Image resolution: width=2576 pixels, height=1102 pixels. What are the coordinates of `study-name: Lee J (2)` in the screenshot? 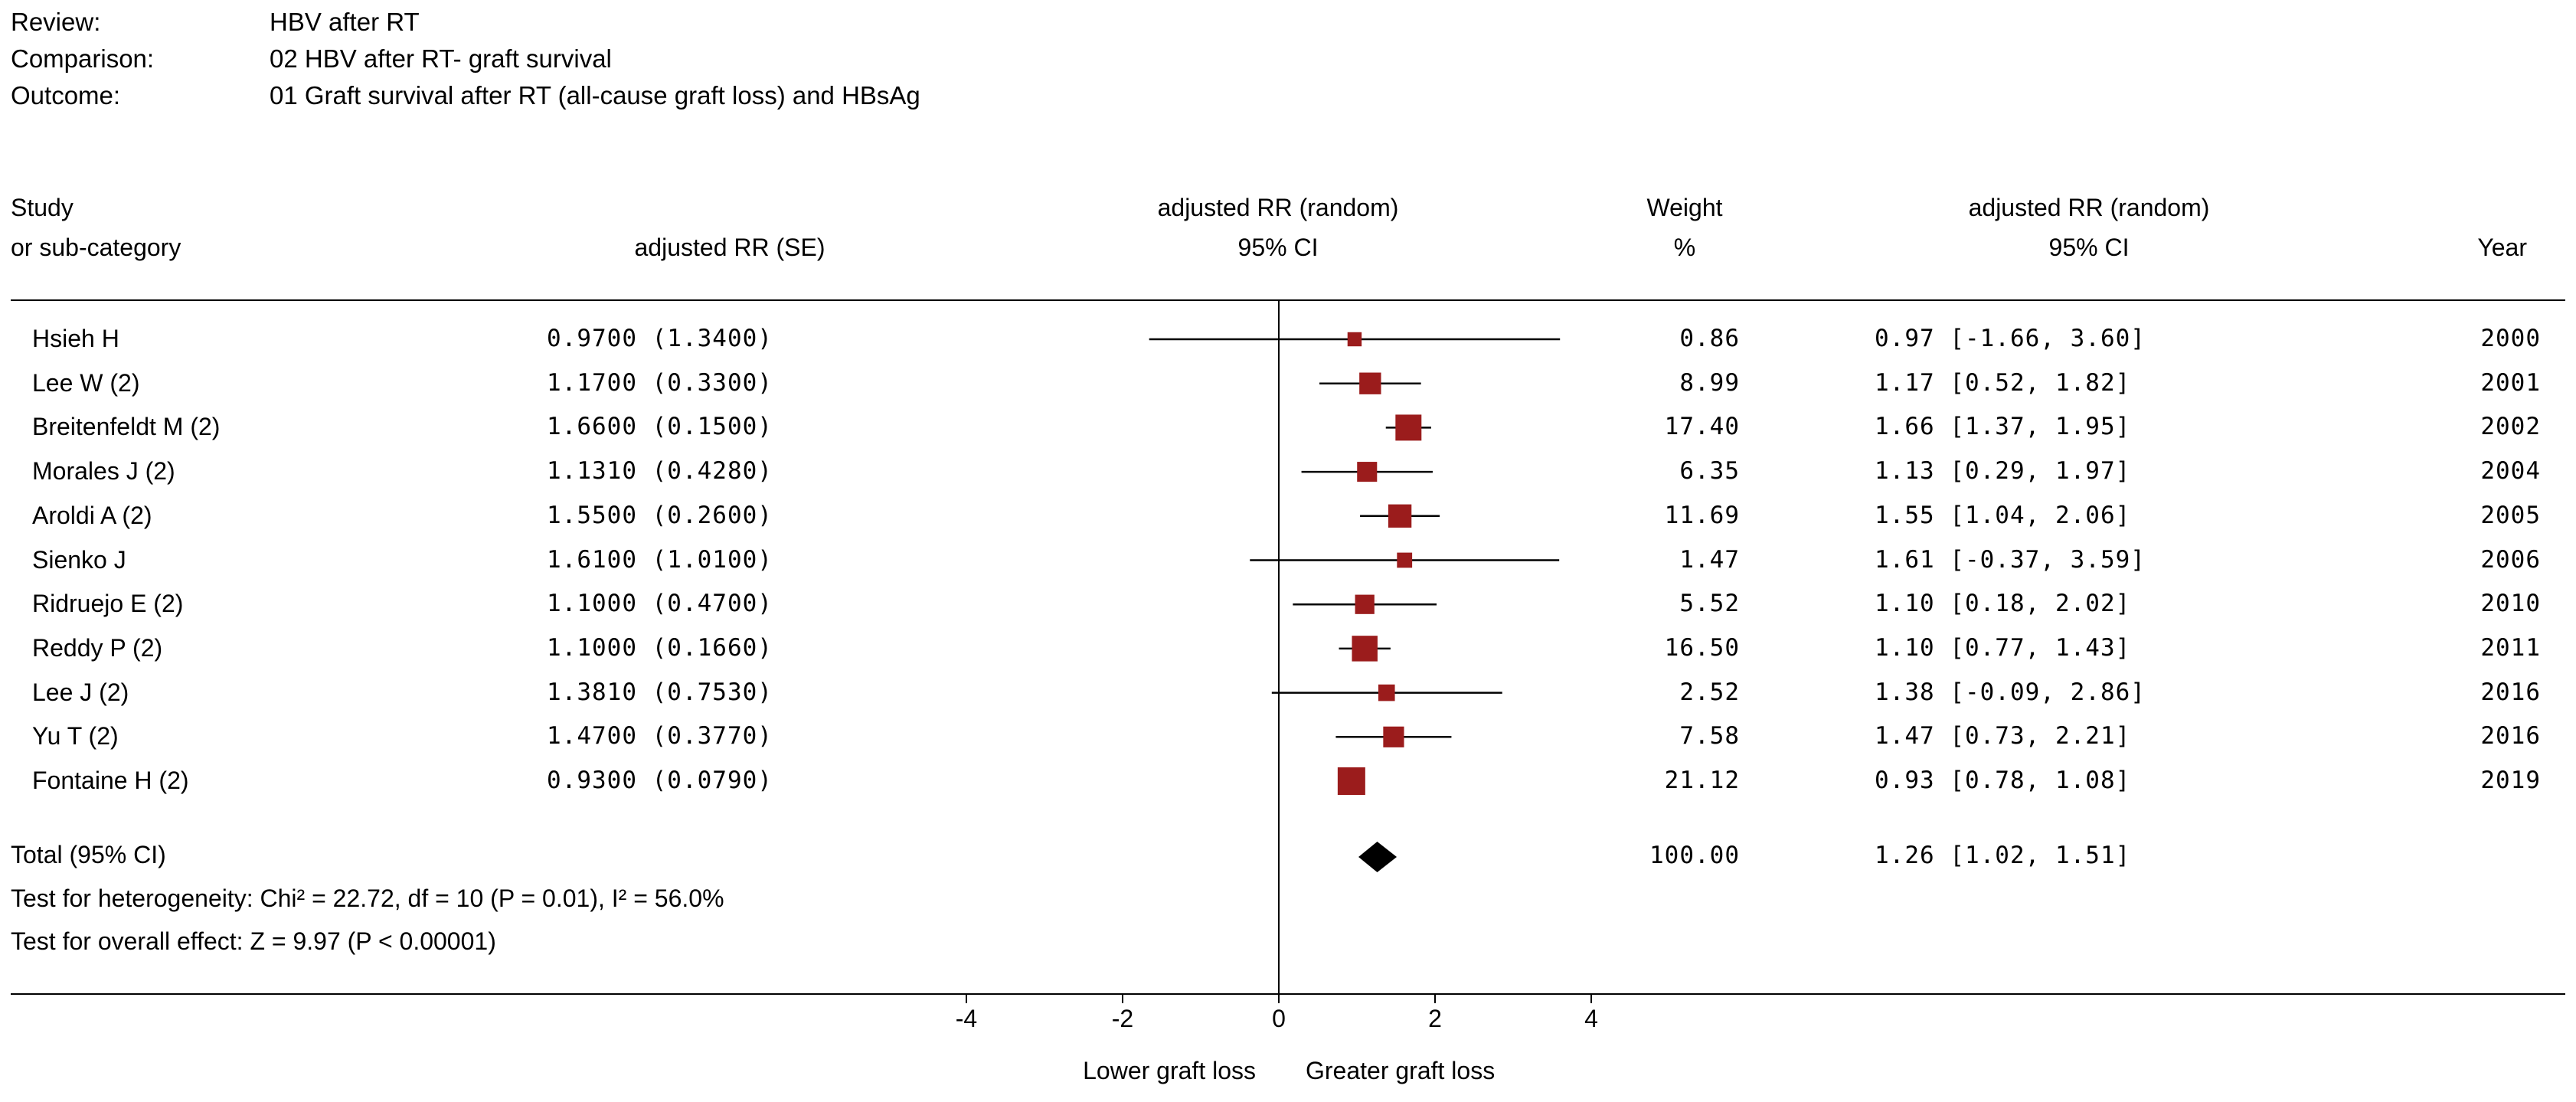 It's located at (80, 692).